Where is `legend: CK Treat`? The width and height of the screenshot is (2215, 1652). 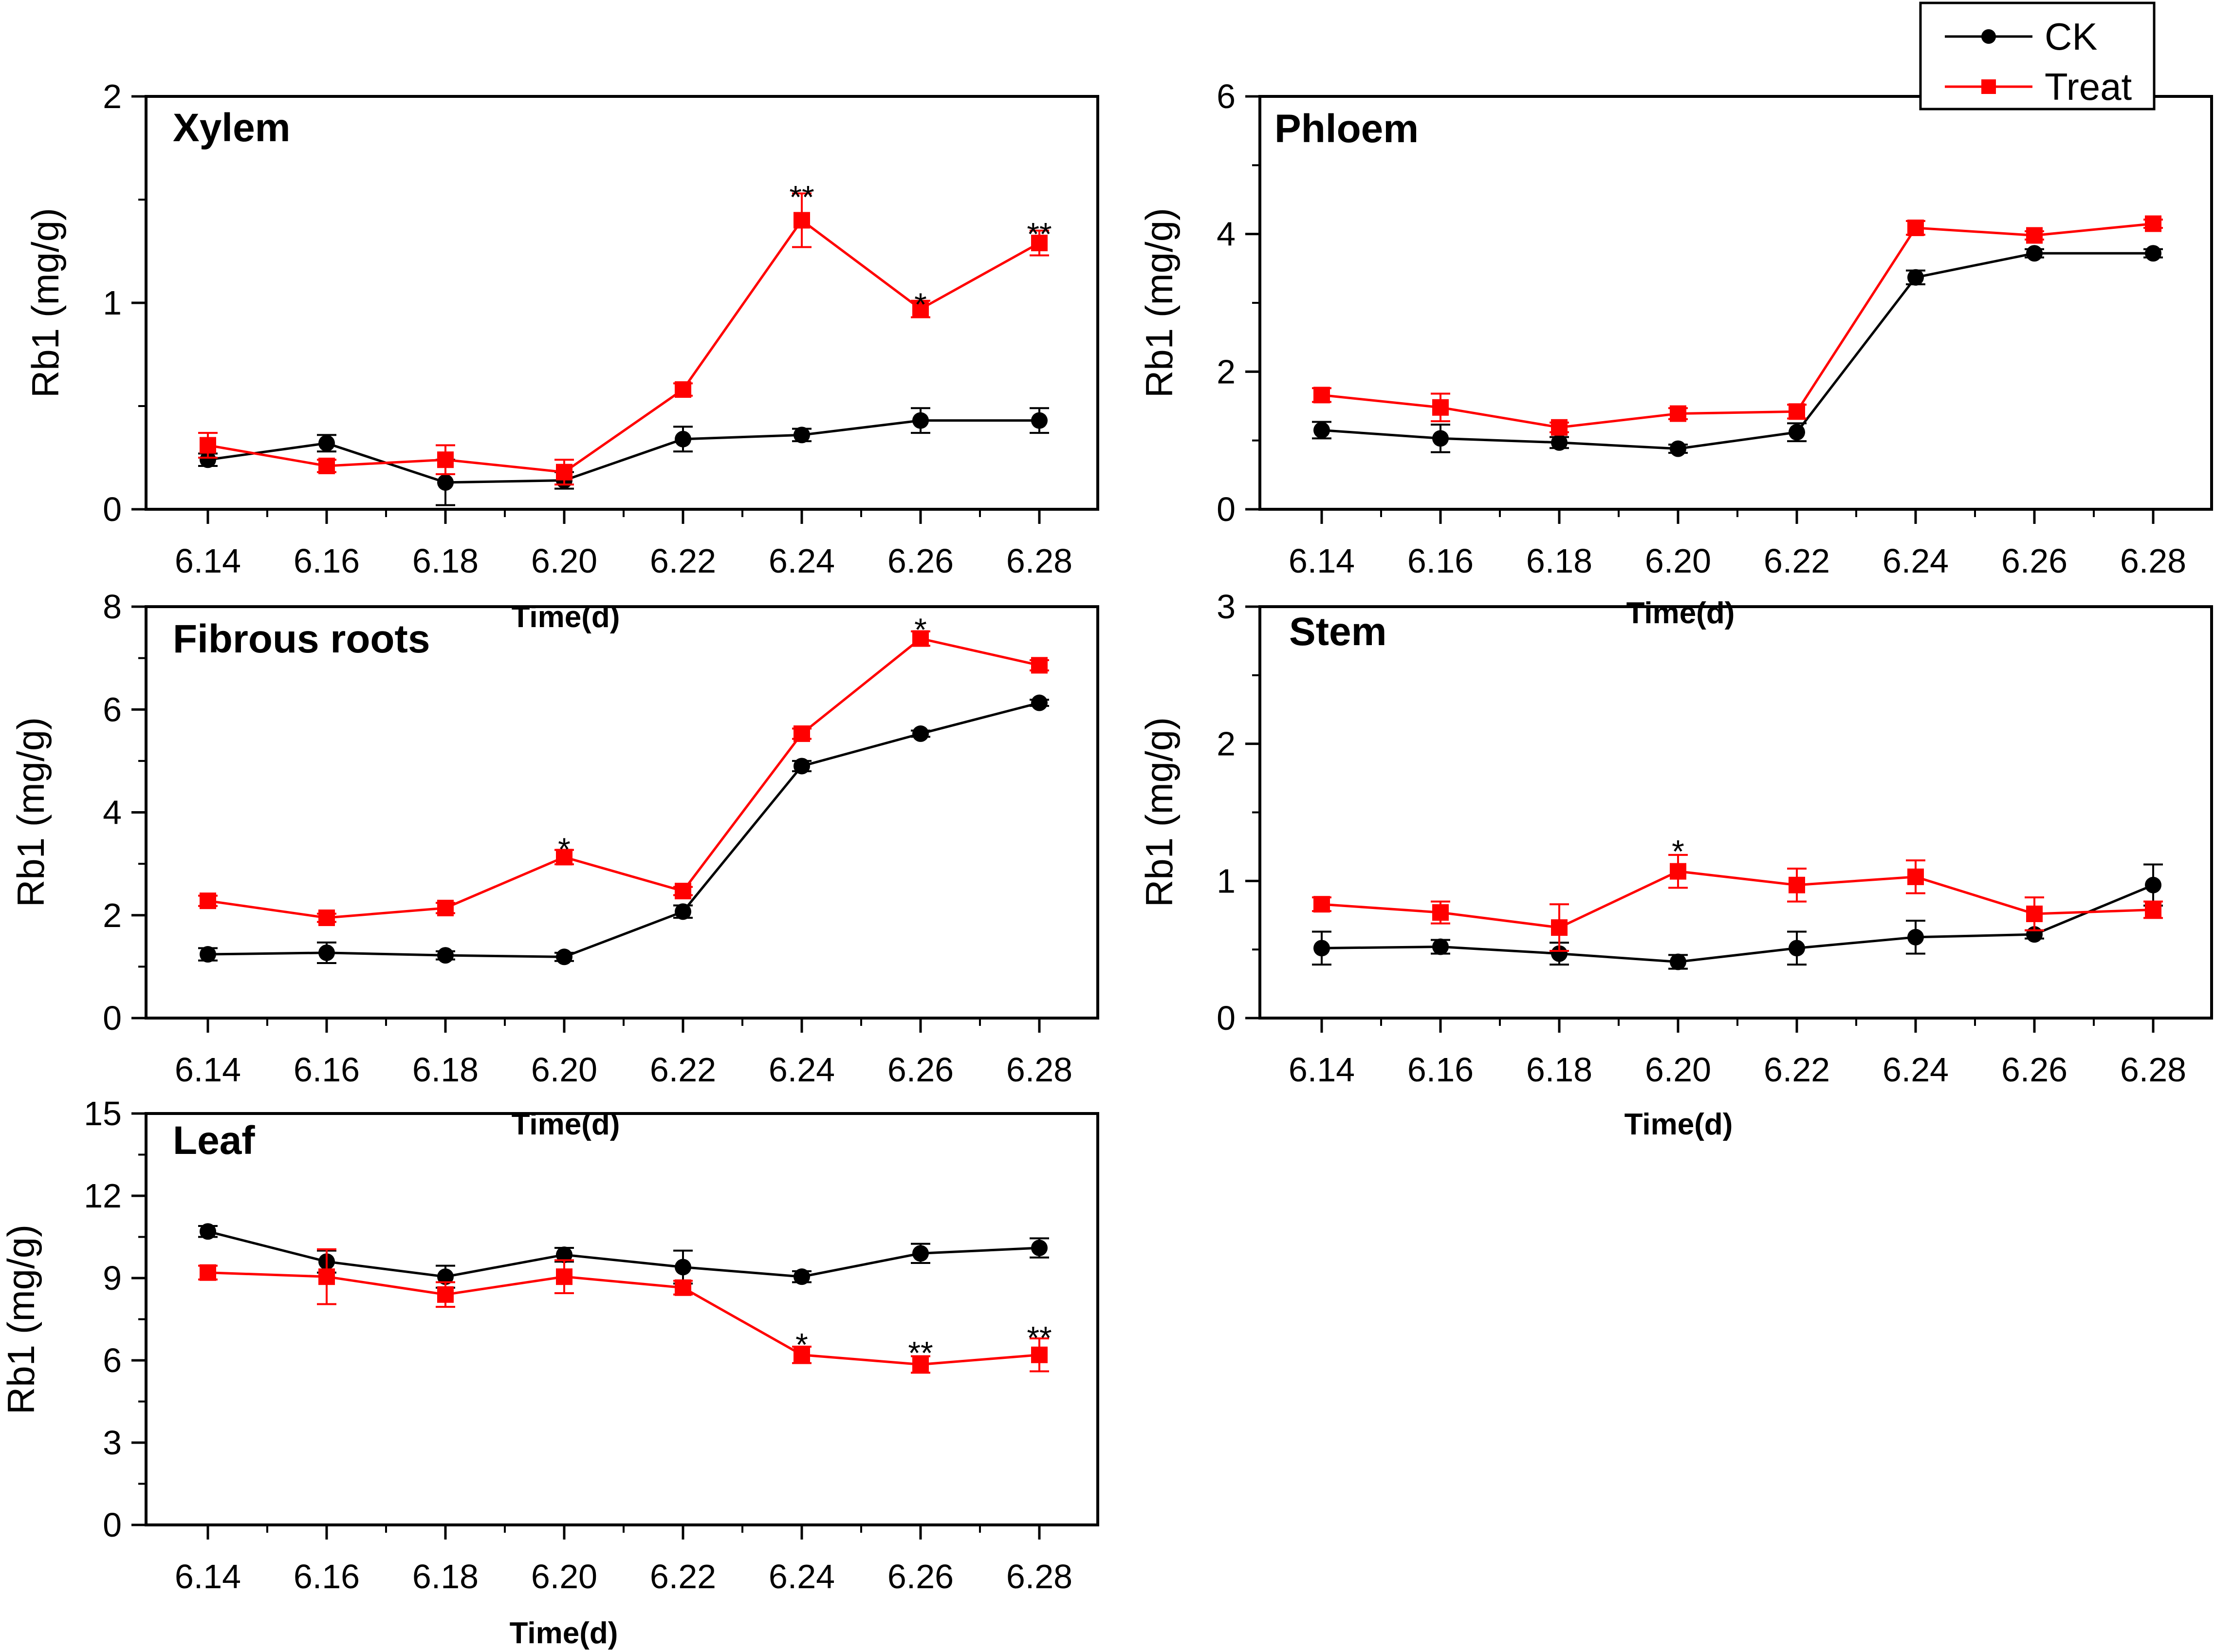 legend: CK Treat is located at coordinates (2038, 56).